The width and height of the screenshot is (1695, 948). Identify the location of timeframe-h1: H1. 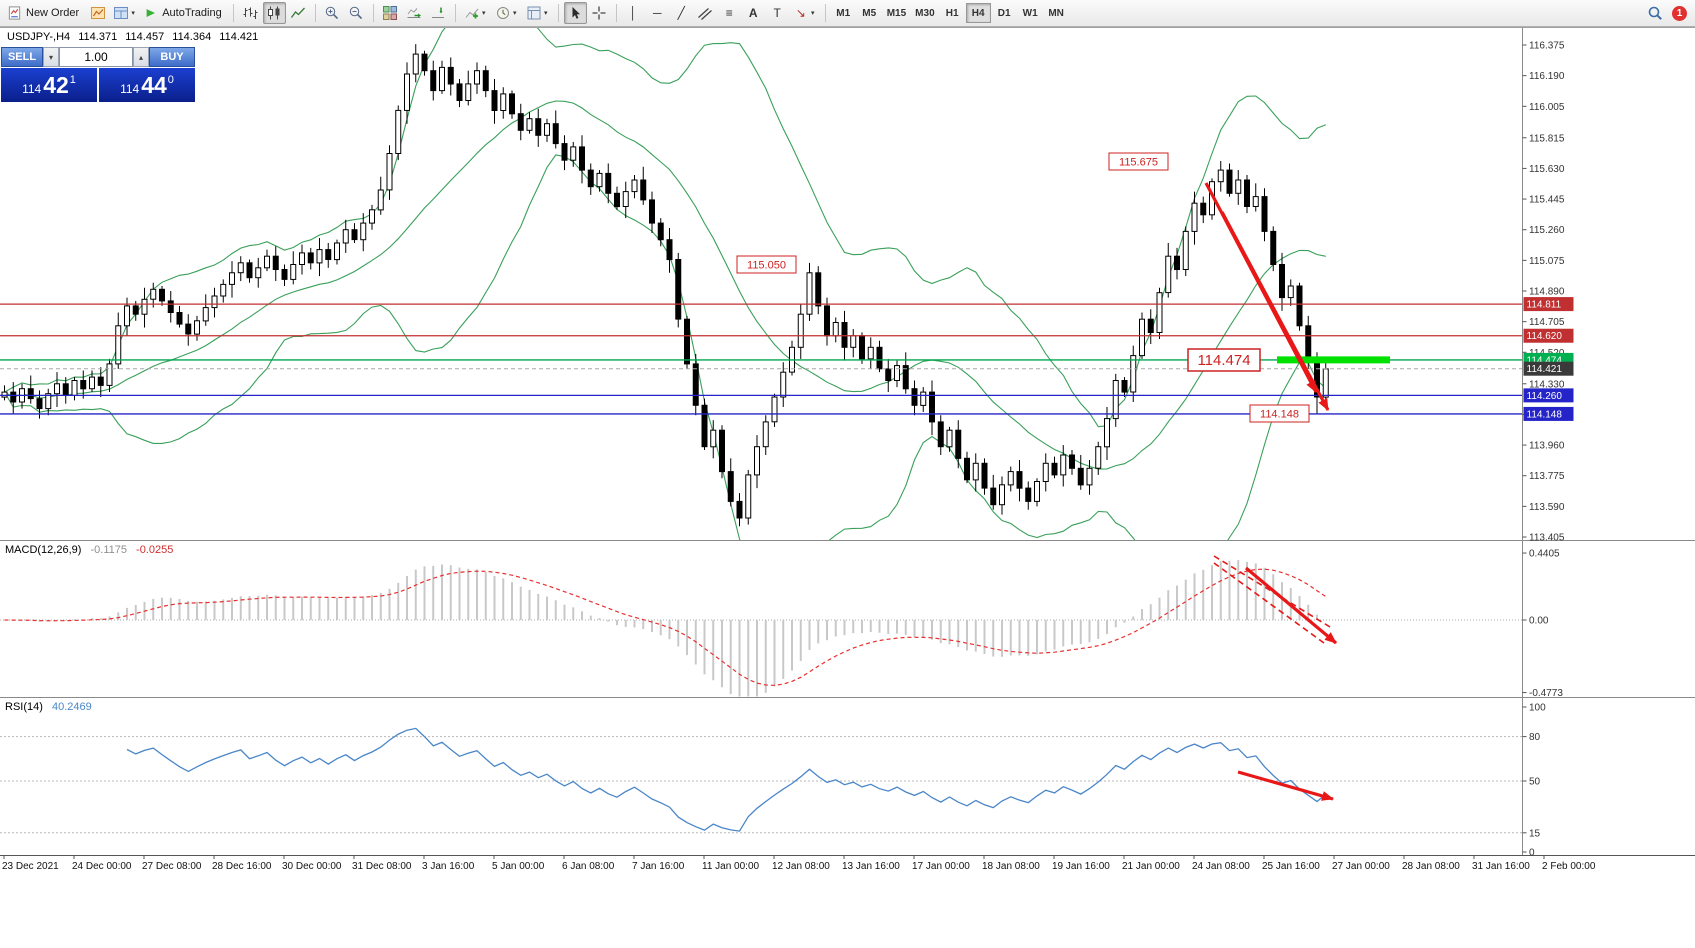
(952, 13).